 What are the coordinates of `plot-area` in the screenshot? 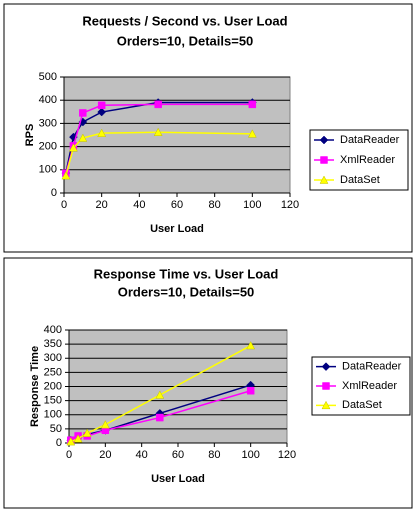 It's located at (177, 135).